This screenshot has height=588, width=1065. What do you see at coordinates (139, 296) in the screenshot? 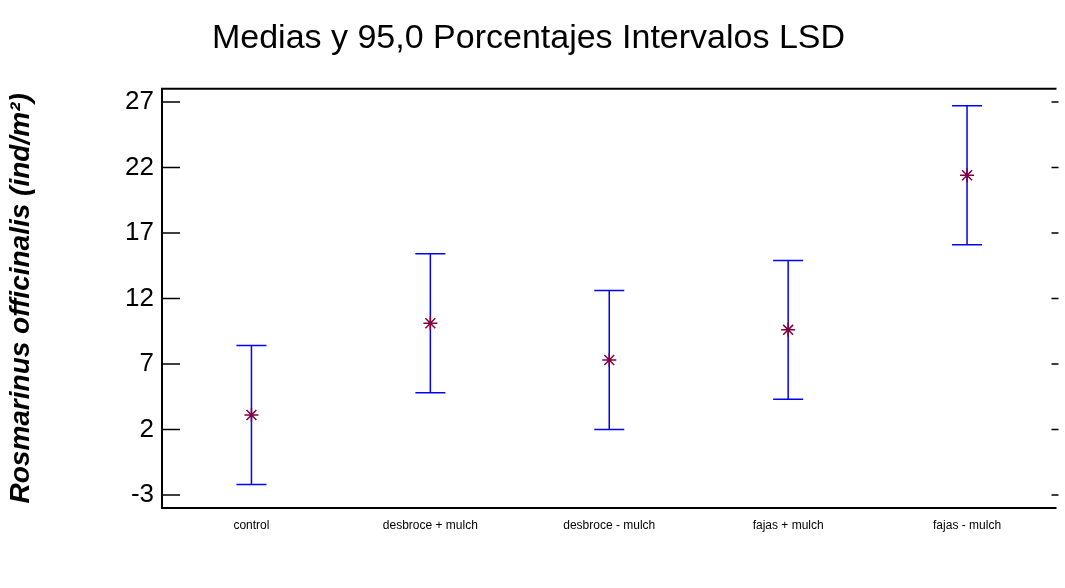
I see `y-tick-label: 12` at bounding box center [139, 296].